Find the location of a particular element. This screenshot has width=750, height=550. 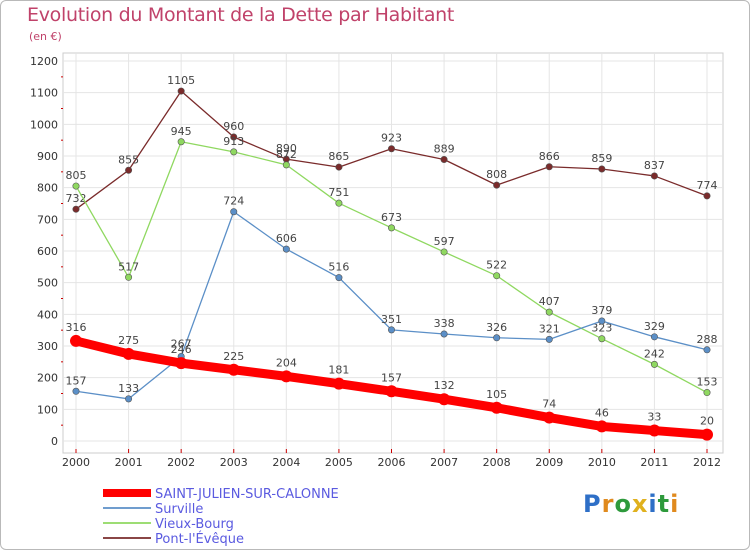

data-label: 275 is located at coordinates (128, 340).